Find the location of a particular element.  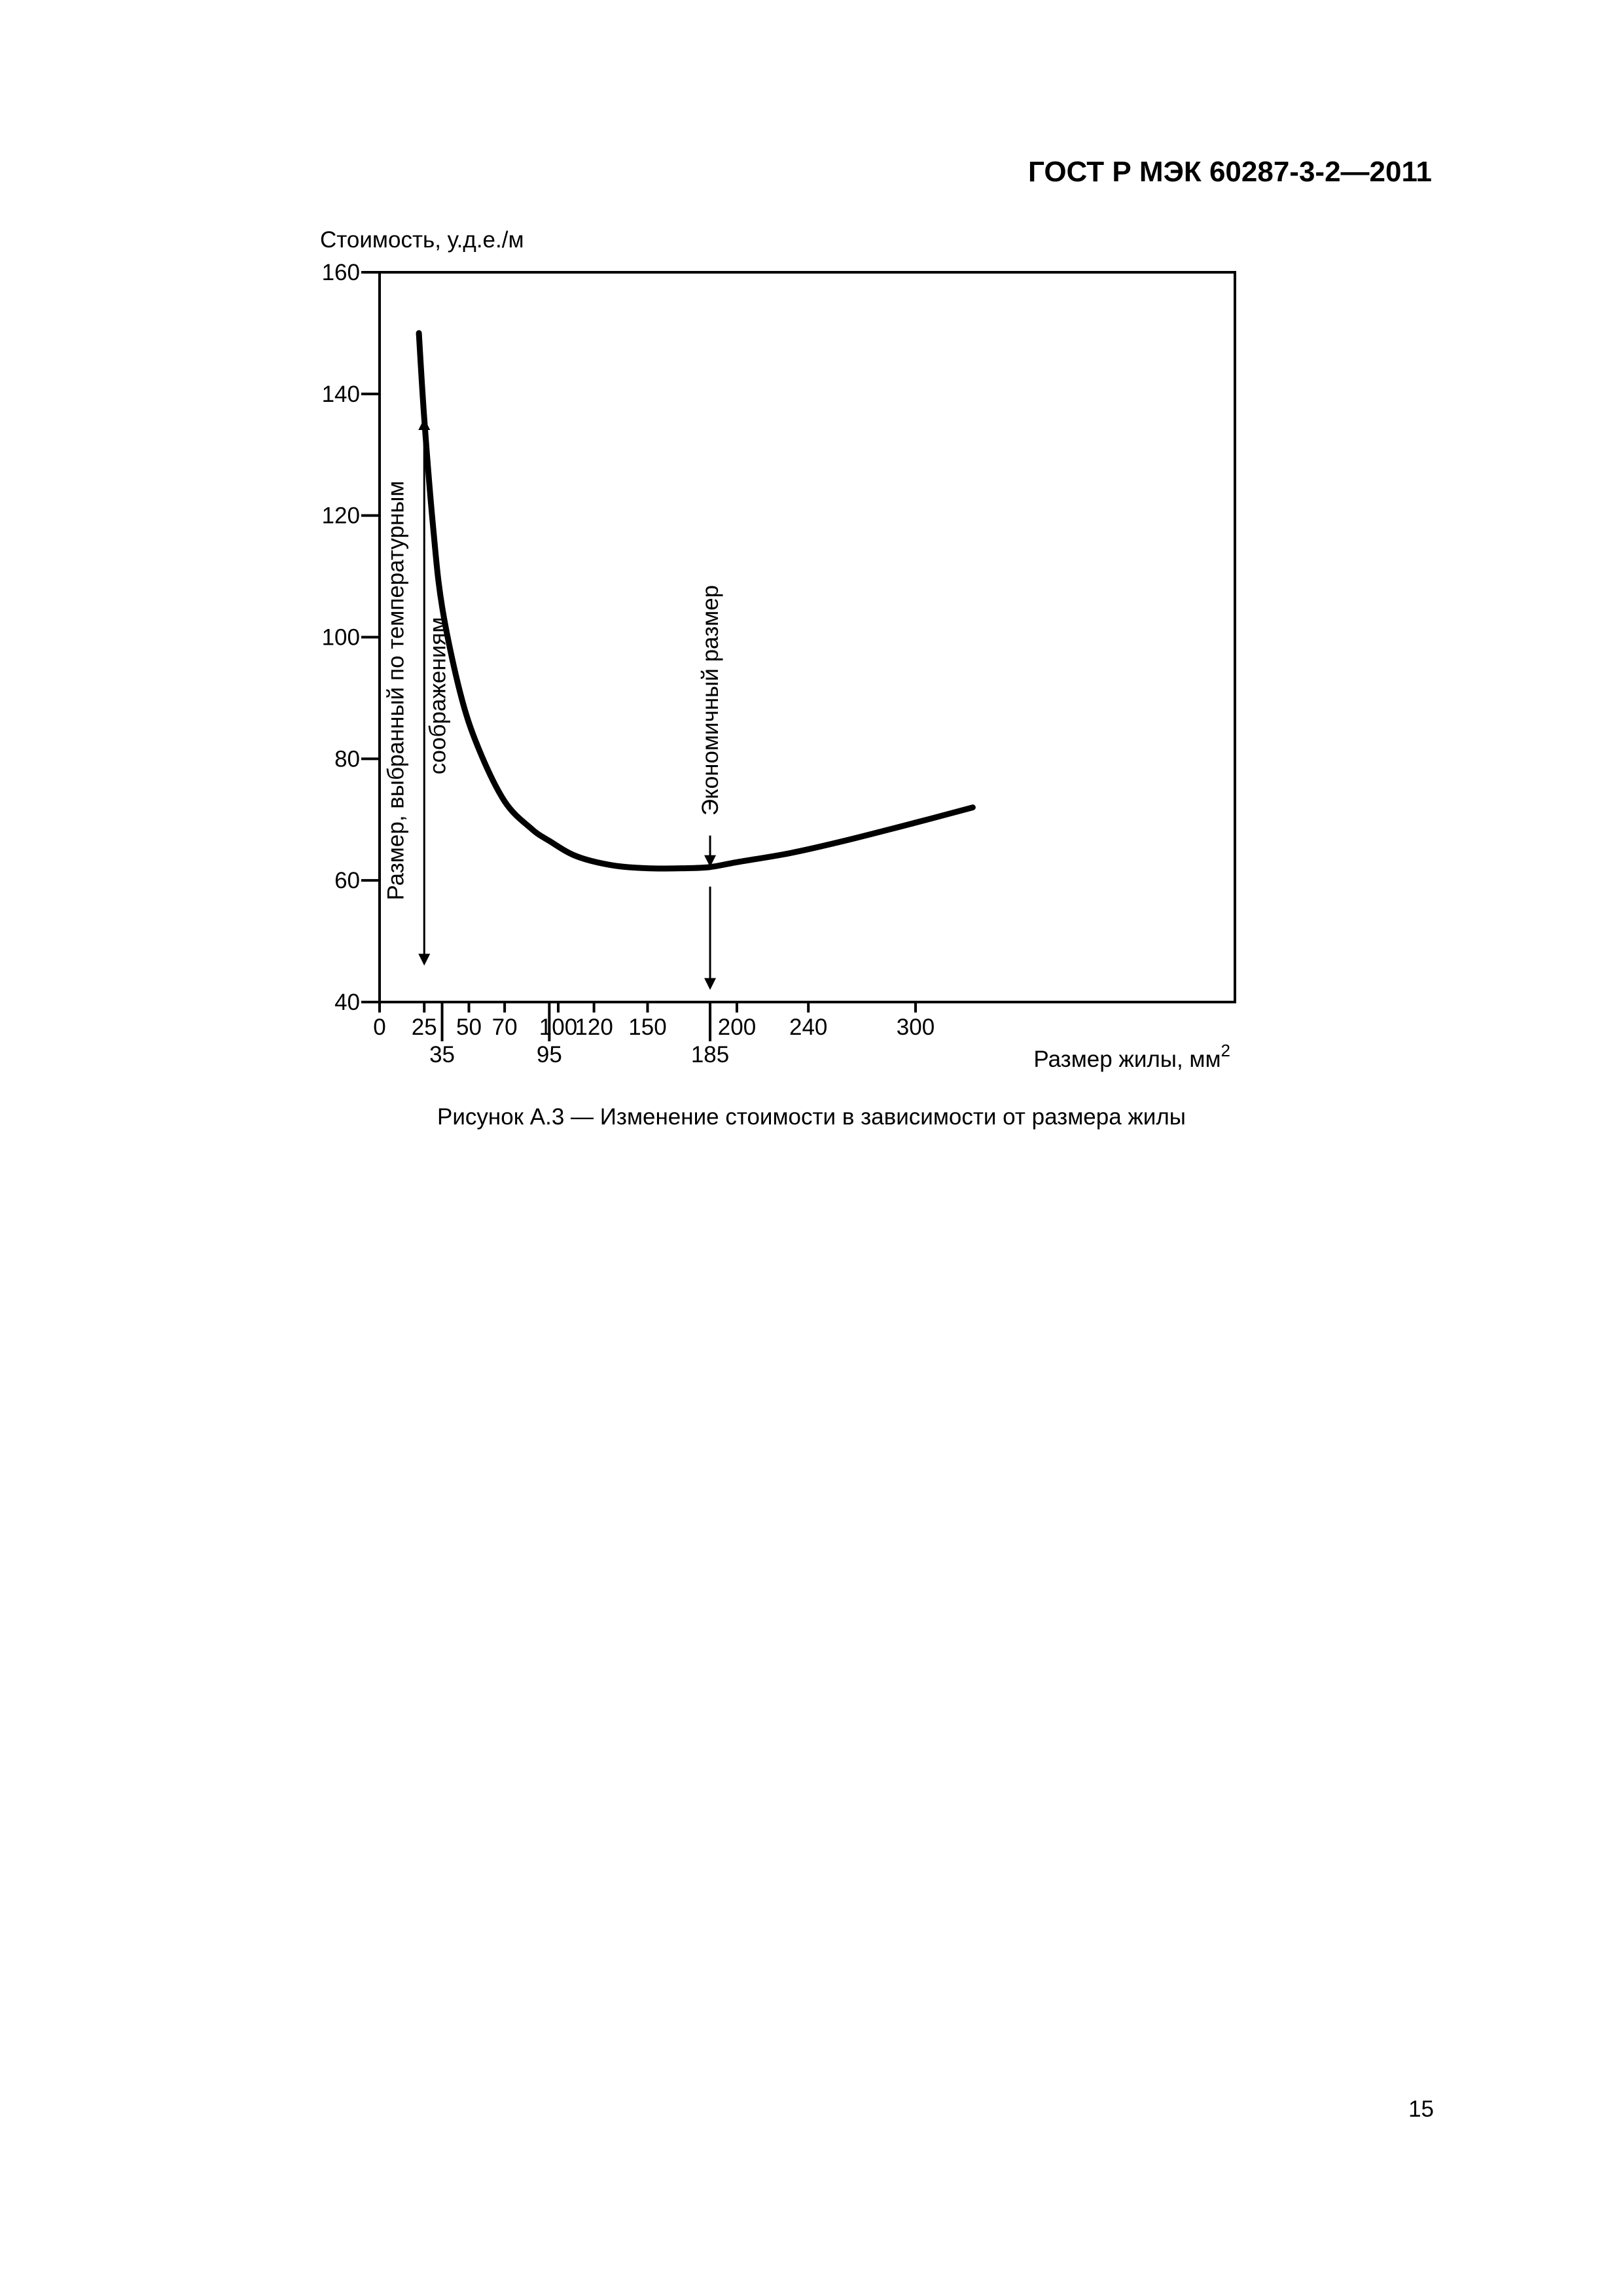

svg-text: Размер жилы, мм2 is located at coordinates (1131, 1056).